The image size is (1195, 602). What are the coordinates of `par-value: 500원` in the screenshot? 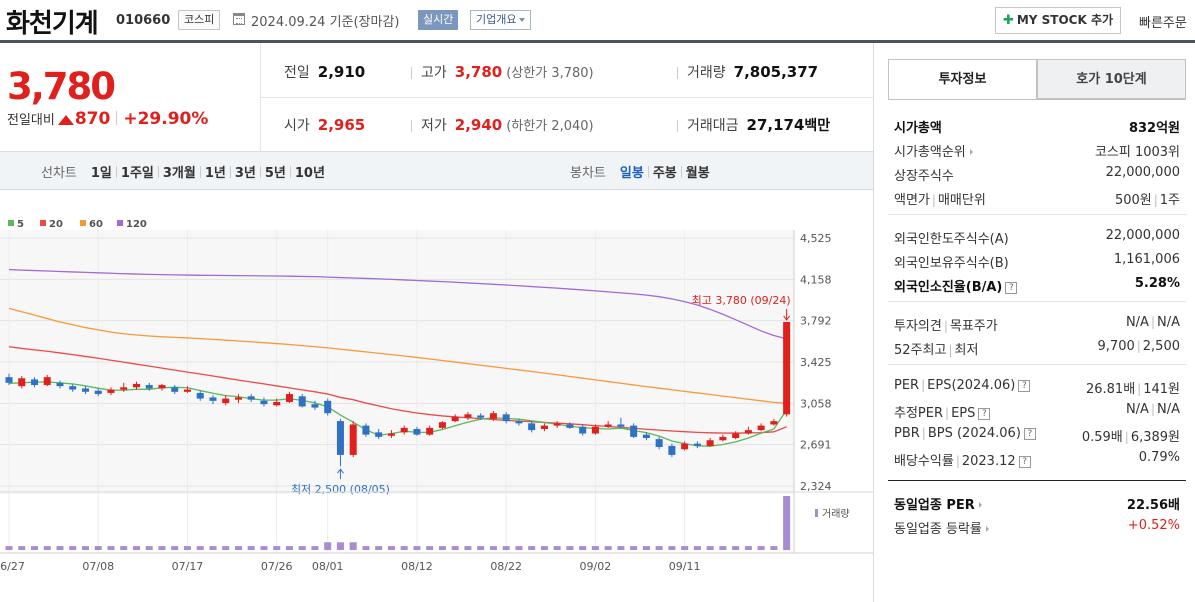 It's located at (1133, 200).